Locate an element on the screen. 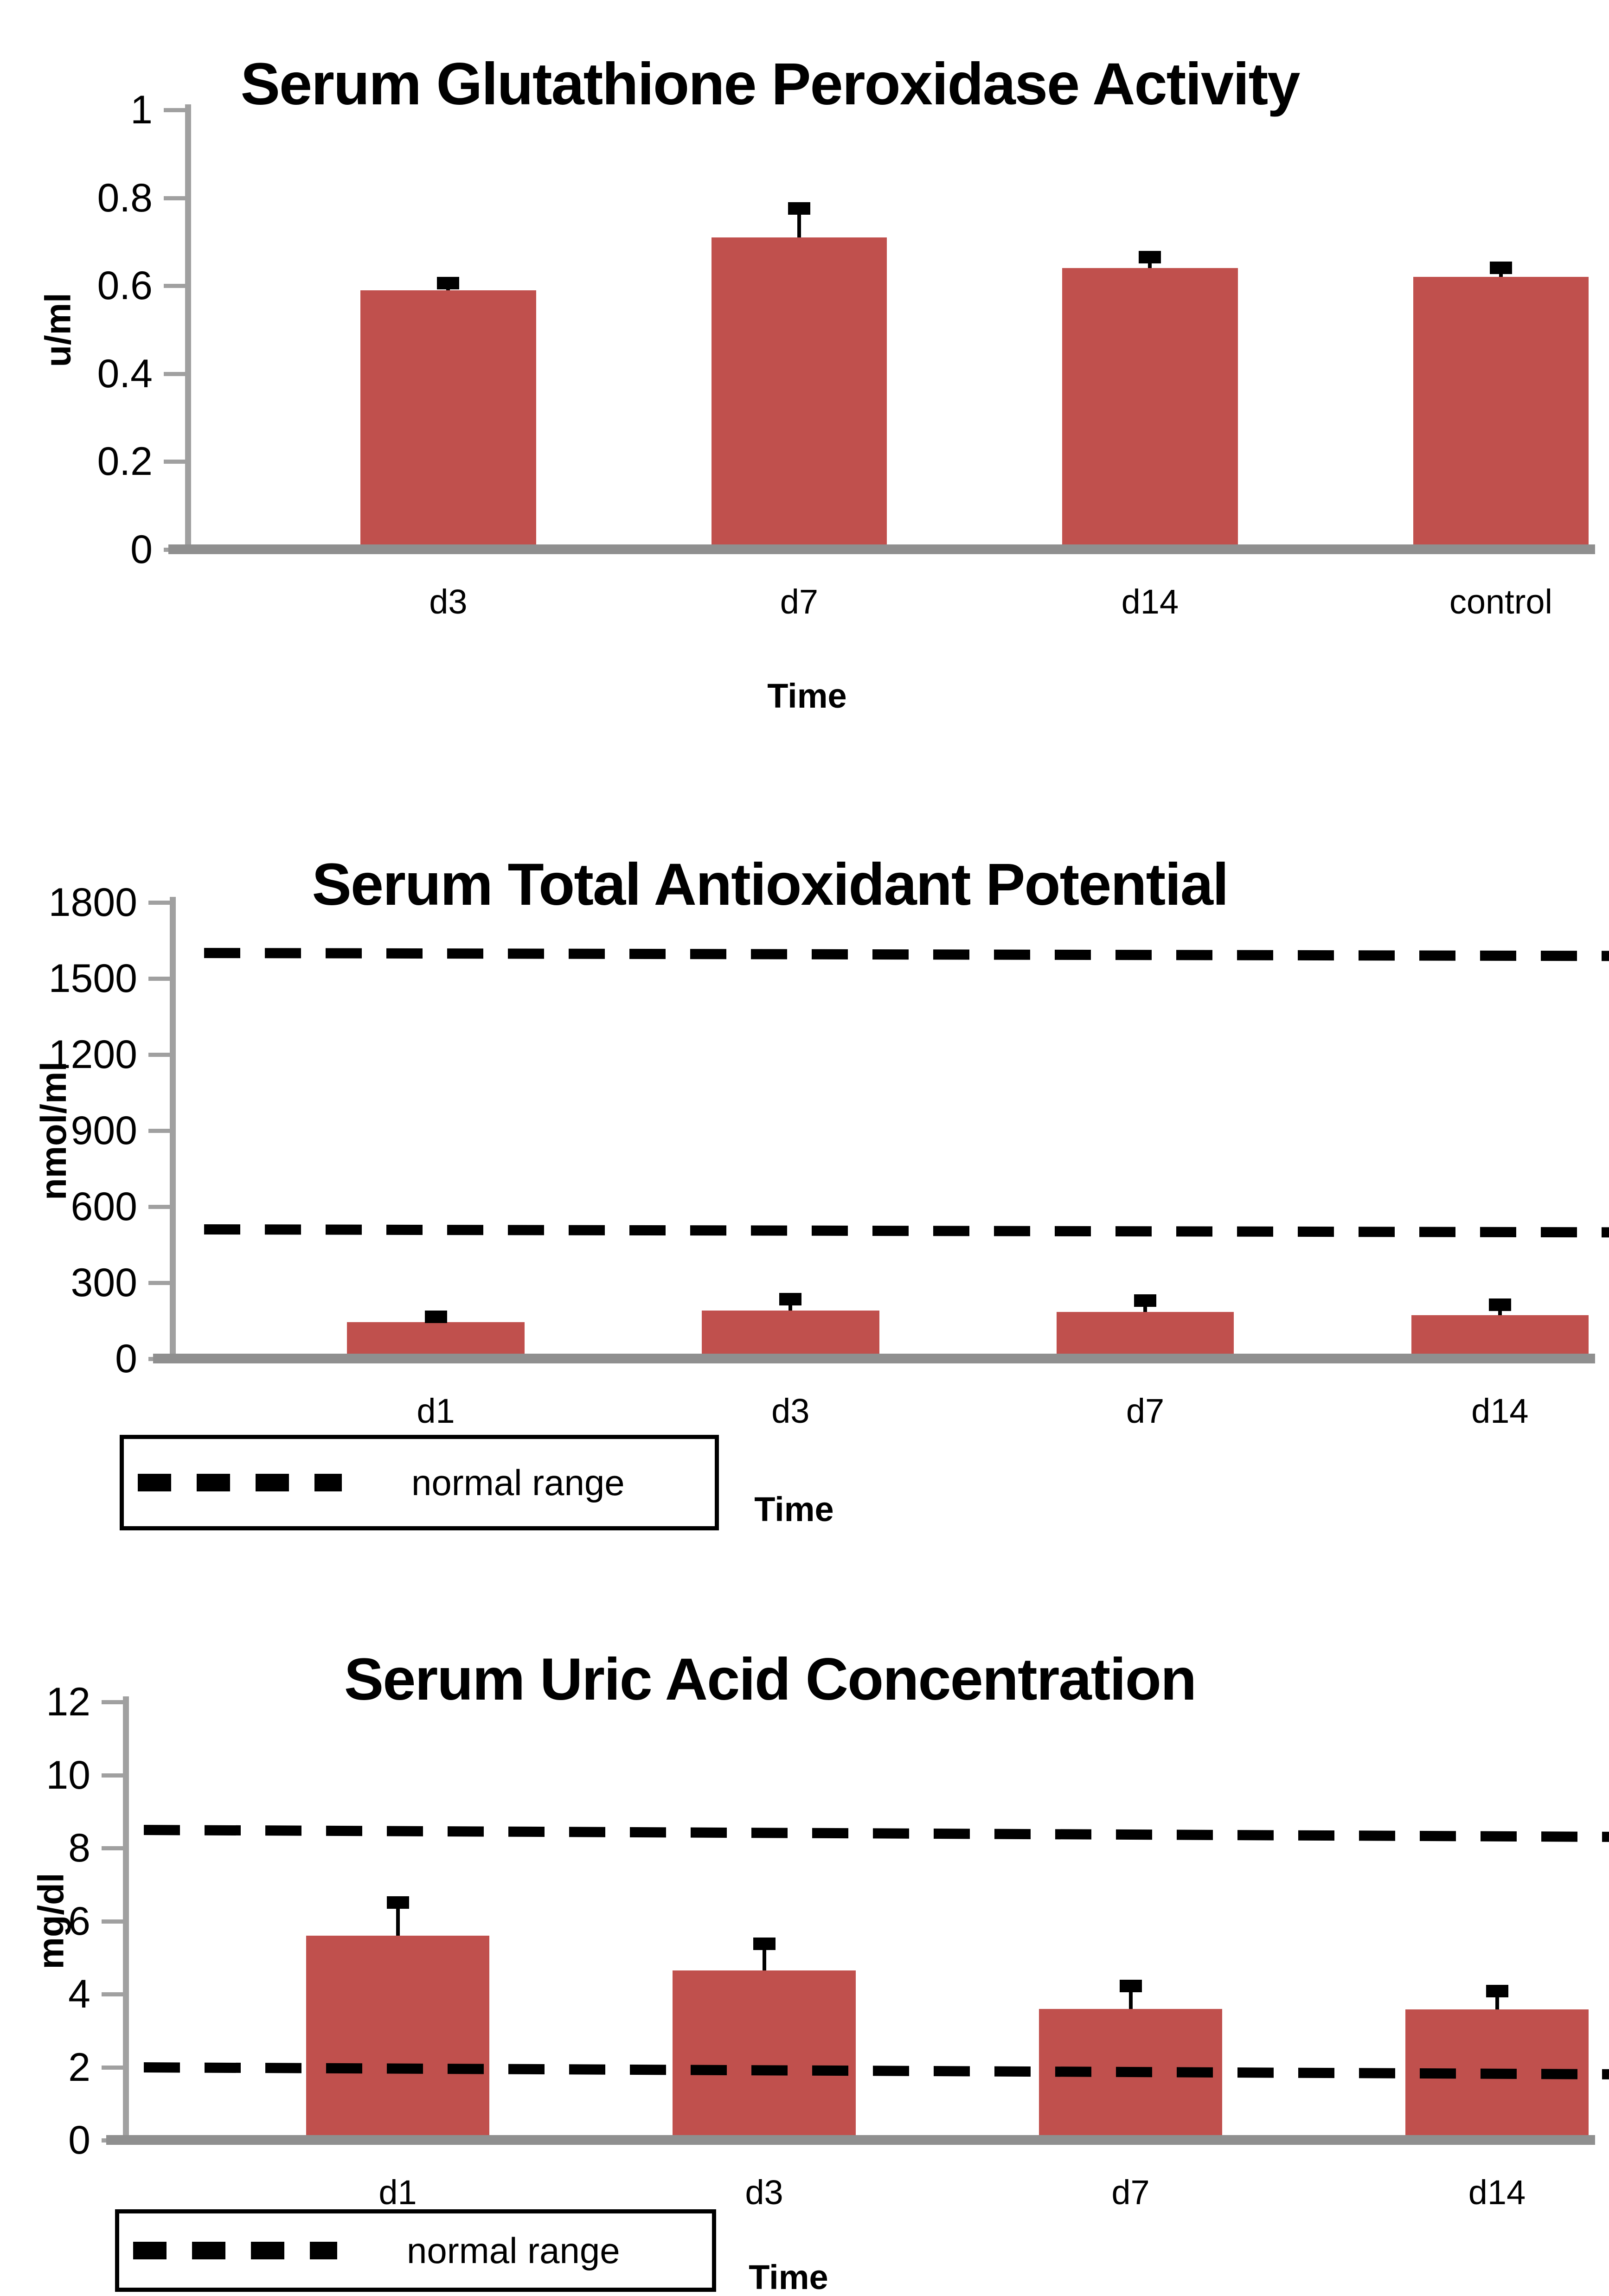 The width and height of the screenshot is (1609, 2296). y-tick-label: 1500 is located at coordinates (92, 978).